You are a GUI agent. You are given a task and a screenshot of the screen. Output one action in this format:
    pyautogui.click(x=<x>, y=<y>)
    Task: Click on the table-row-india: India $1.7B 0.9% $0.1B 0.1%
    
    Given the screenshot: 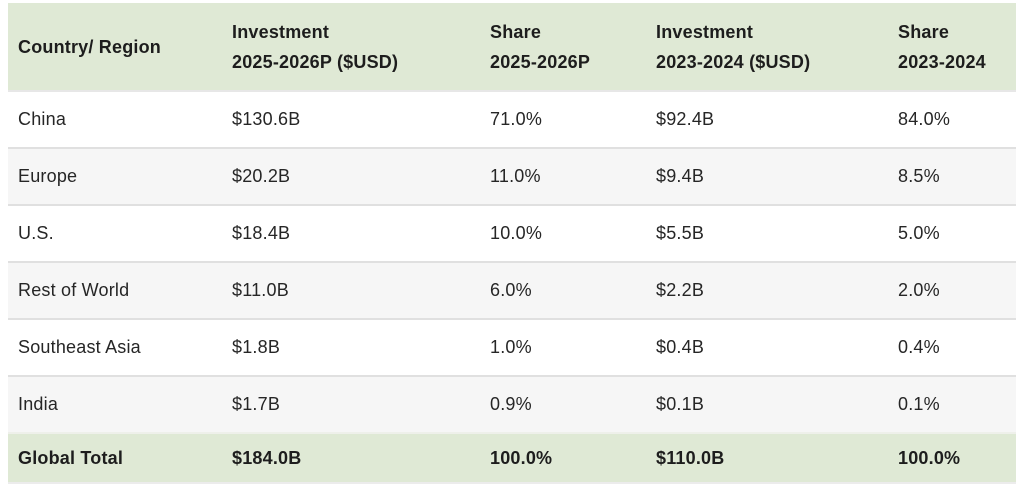 What is the action you would take?
    pyautogui.click(x=512, y=403)
    